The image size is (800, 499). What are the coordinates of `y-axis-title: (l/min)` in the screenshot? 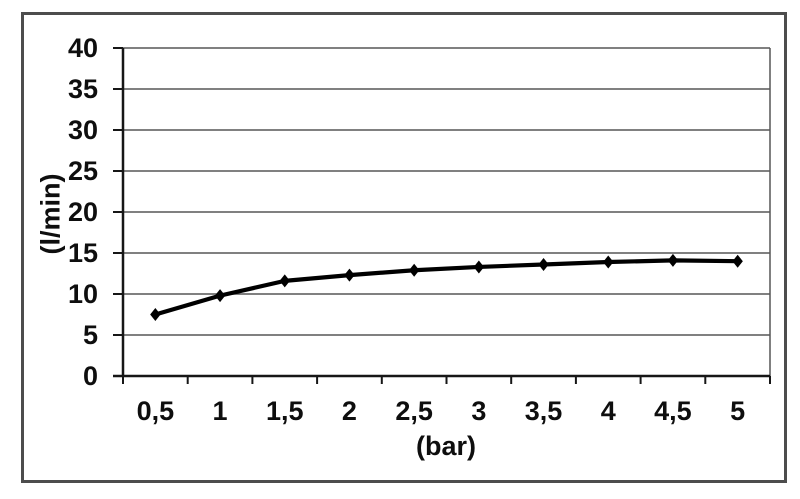 It's located at (50, 214).